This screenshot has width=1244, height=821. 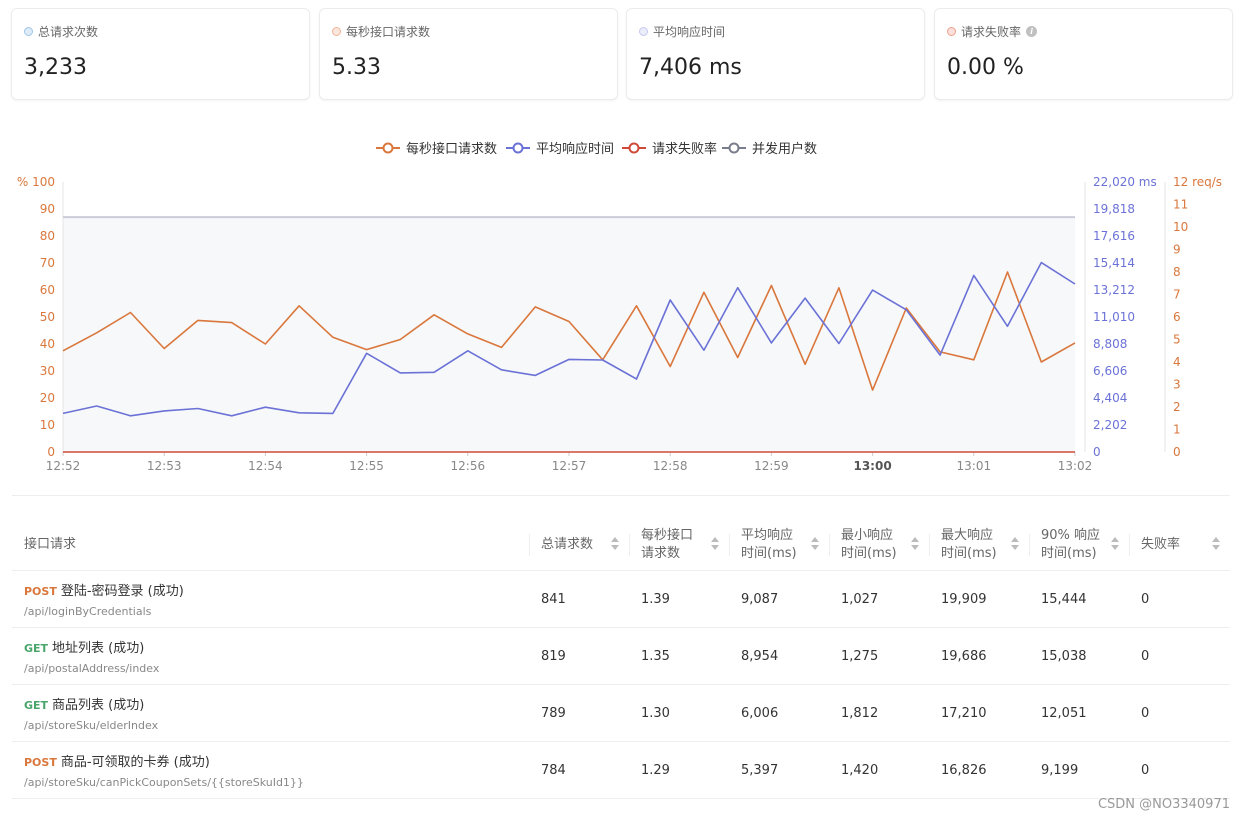 What do you see at coordinates (164, 466) in the screenshot?
I see `x-axis-tick-label: 12:53` at bounding box center [164, 466].